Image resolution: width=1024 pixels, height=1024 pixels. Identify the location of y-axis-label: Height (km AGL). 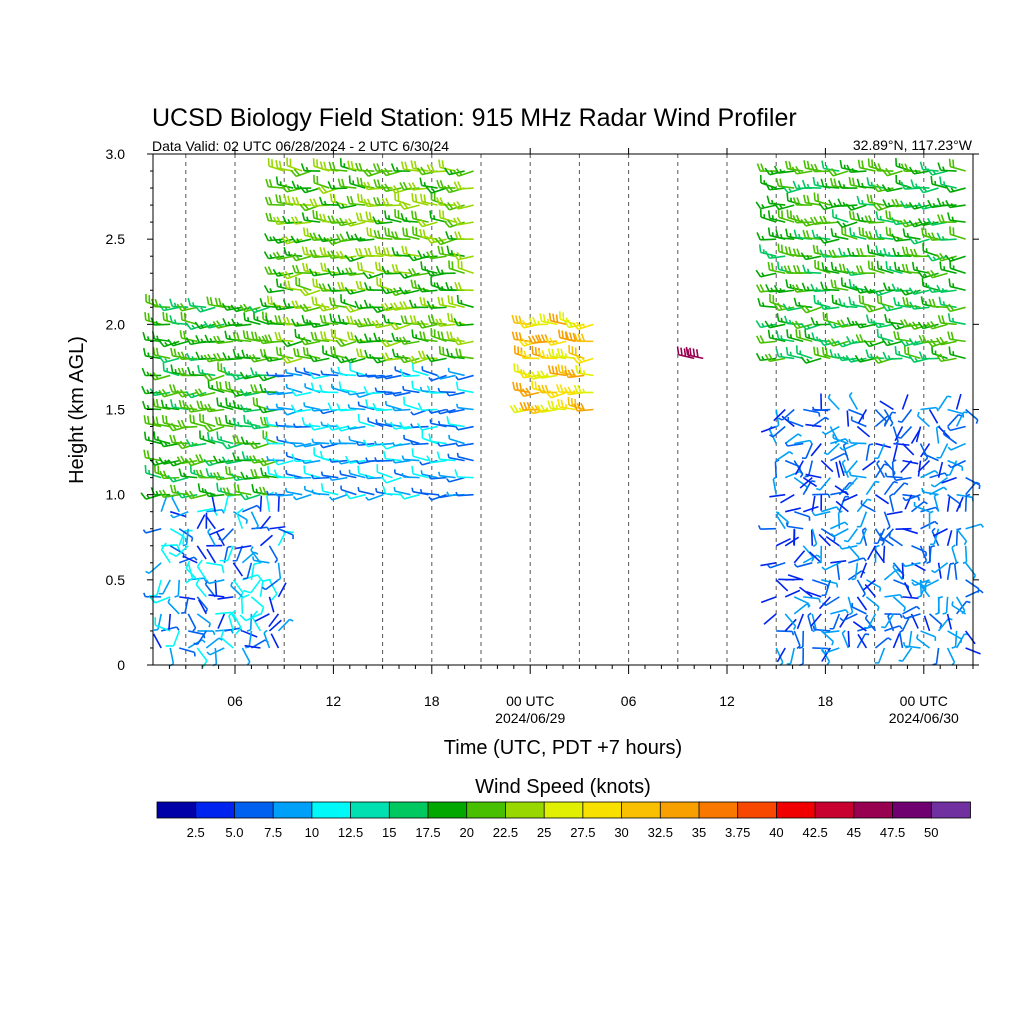
(77, 410).